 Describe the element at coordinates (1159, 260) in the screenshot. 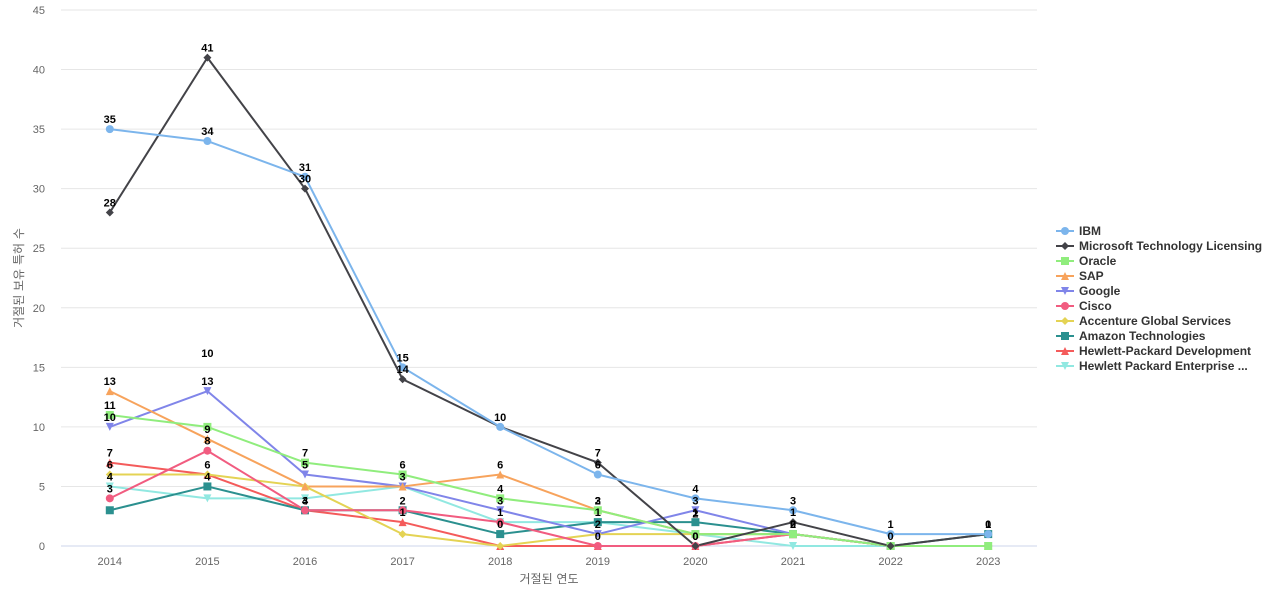

I see `legend-item-oracle: Oracle` at that location.